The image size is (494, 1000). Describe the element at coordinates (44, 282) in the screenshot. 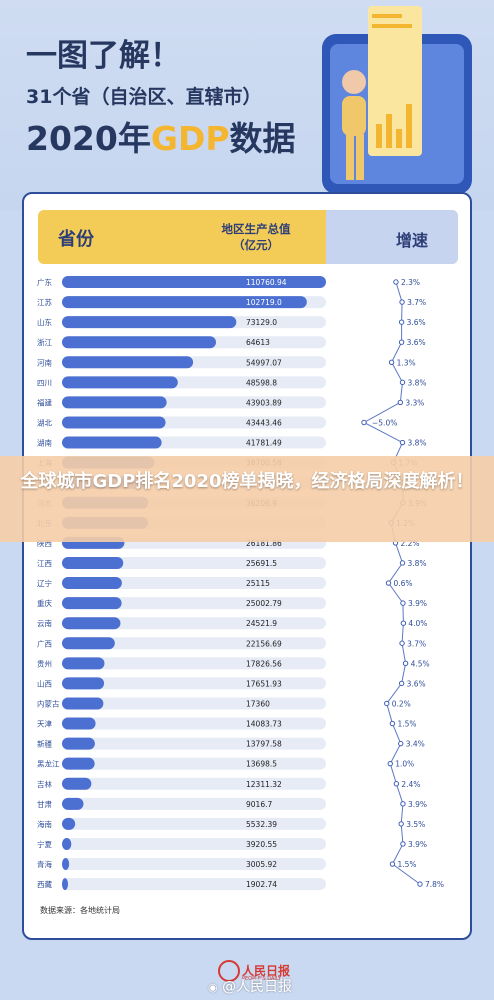

I see `province-label: 广东` at that location.